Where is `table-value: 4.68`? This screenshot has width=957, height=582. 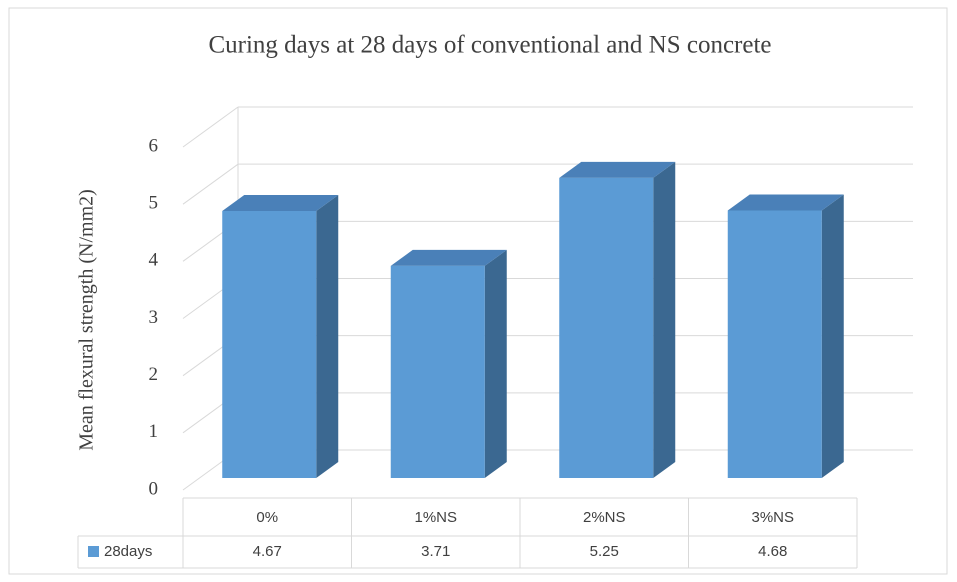 table-value: 4.68 is located at coordinates (772, 551).